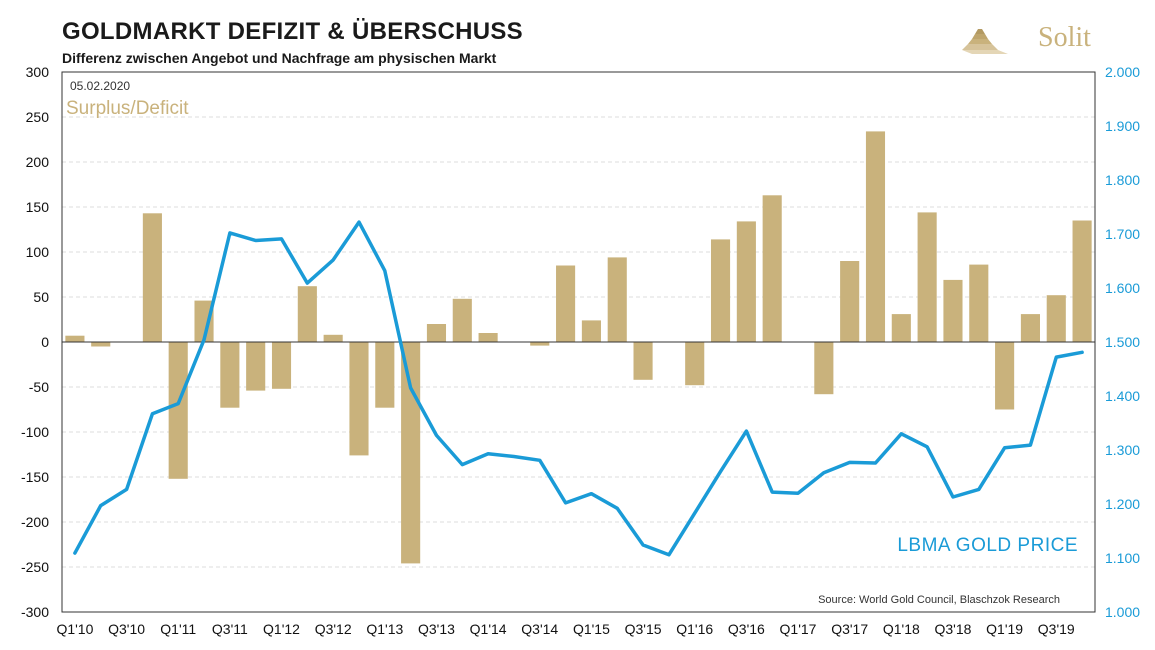  Describe the element at coordinates (230, 629) in the screenshot. I see `x-axis-tick-label: Q3'11` at that location.